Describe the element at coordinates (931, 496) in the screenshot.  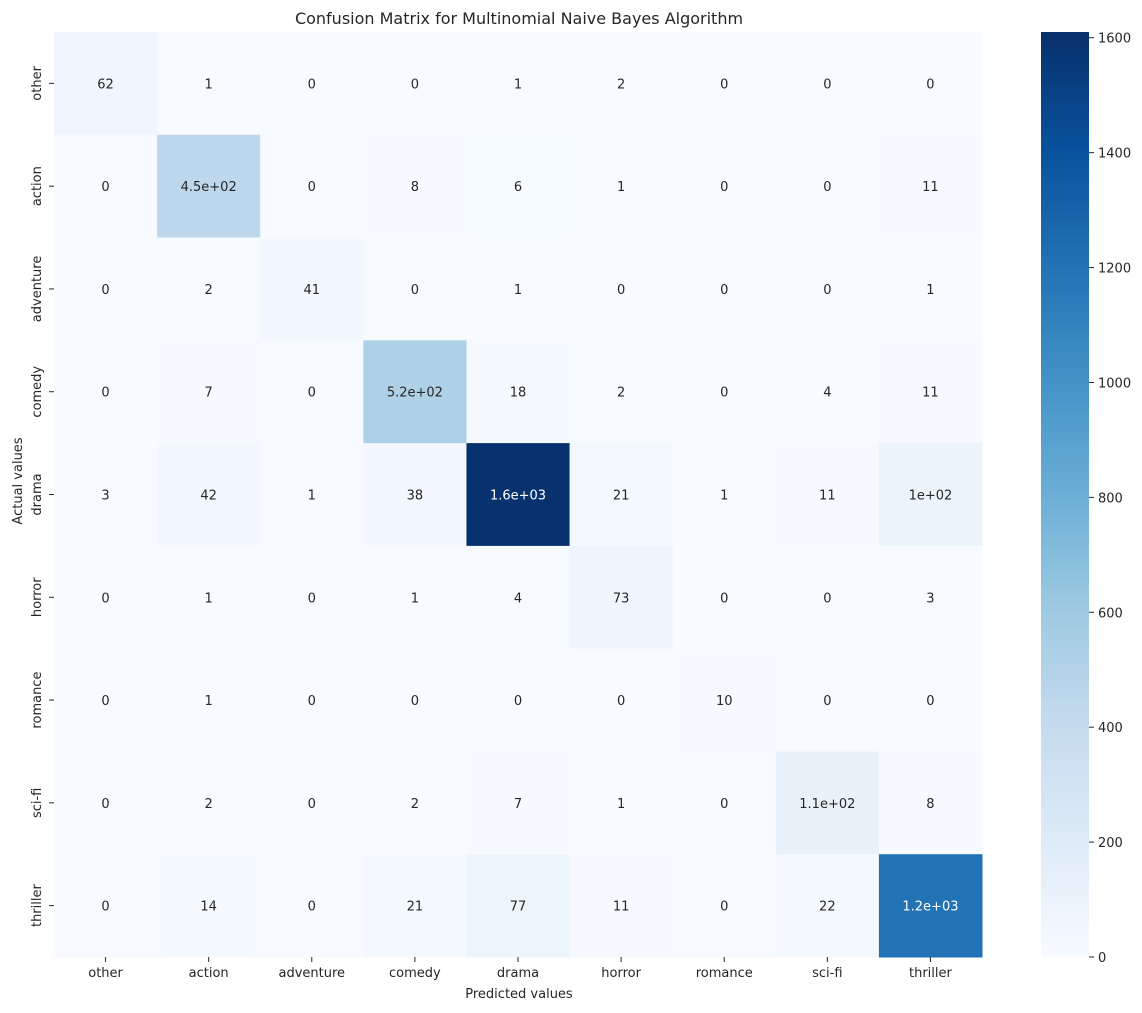
I see `cell-annotation: 1e+02` at that location.